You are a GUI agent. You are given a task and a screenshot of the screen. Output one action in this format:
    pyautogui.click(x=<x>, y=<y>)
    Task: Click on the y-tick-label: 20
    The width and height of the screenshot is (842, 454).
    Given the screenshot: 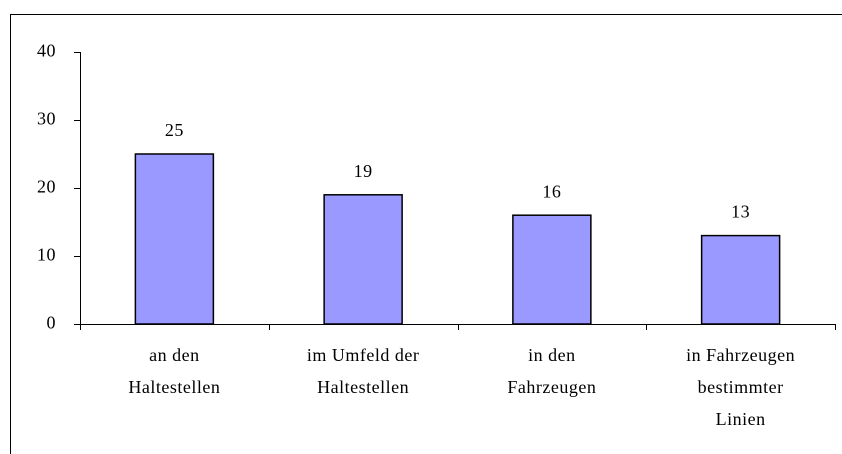 What is the action you would take?
    pyautogui.click(x=46, y=187)
    